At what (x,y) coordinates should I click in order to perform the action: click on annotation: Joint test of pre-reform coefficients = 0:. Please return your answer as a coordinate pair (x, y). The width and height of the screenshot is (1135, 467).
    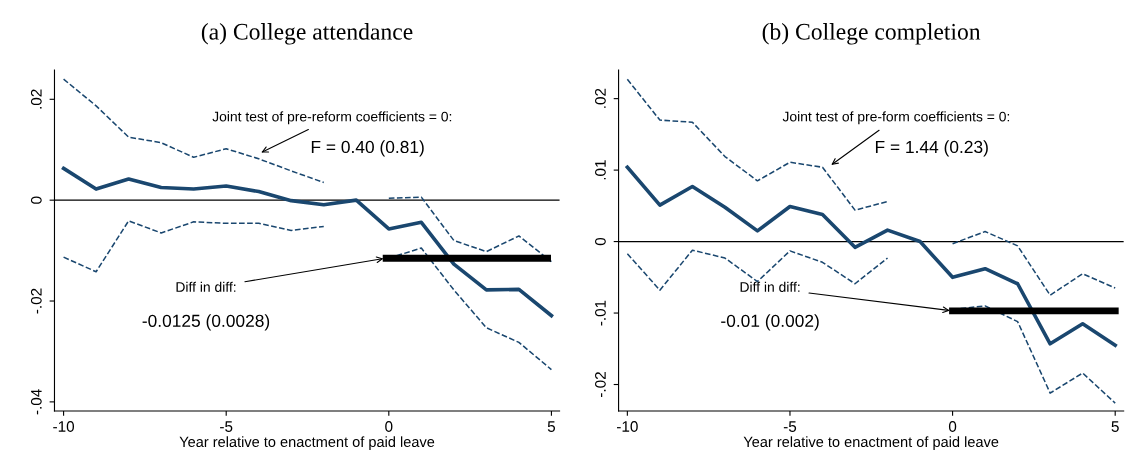
    Looking at the image, I should click on (332, 118).